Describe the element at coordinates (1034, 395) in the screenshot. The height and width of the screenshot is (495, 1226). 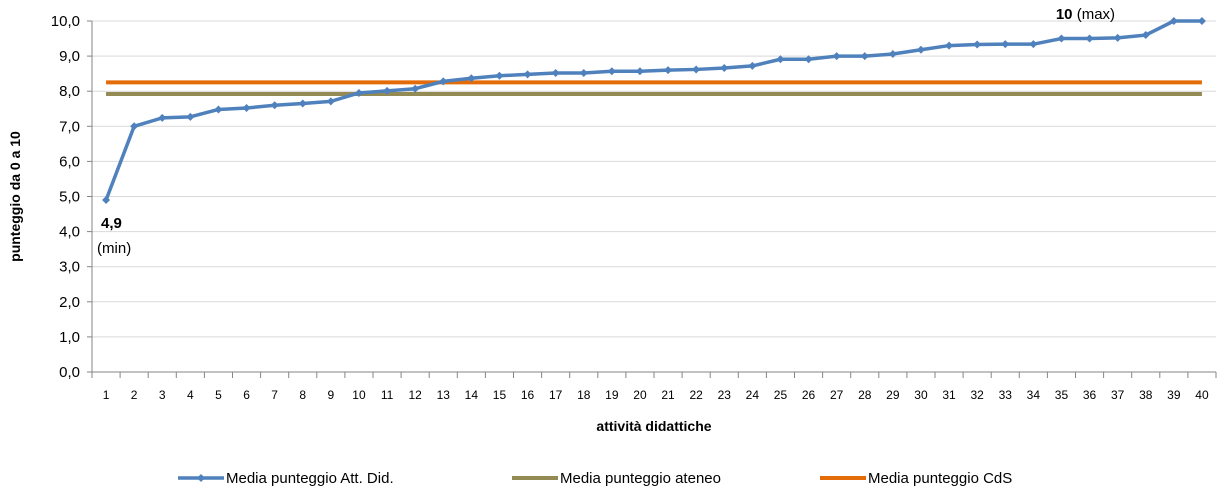
I see `x-tick-label: 34` at that location.